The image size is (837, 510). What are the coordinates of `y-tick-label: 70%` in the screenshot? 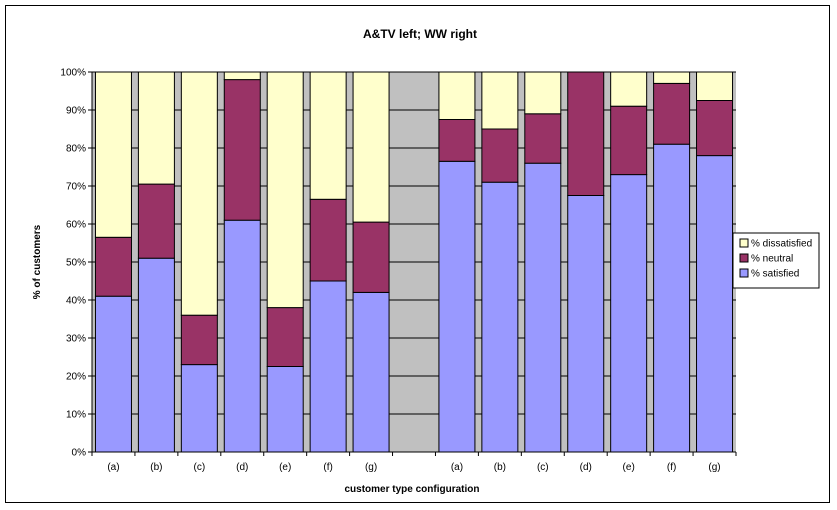 It's located at (76, 187).